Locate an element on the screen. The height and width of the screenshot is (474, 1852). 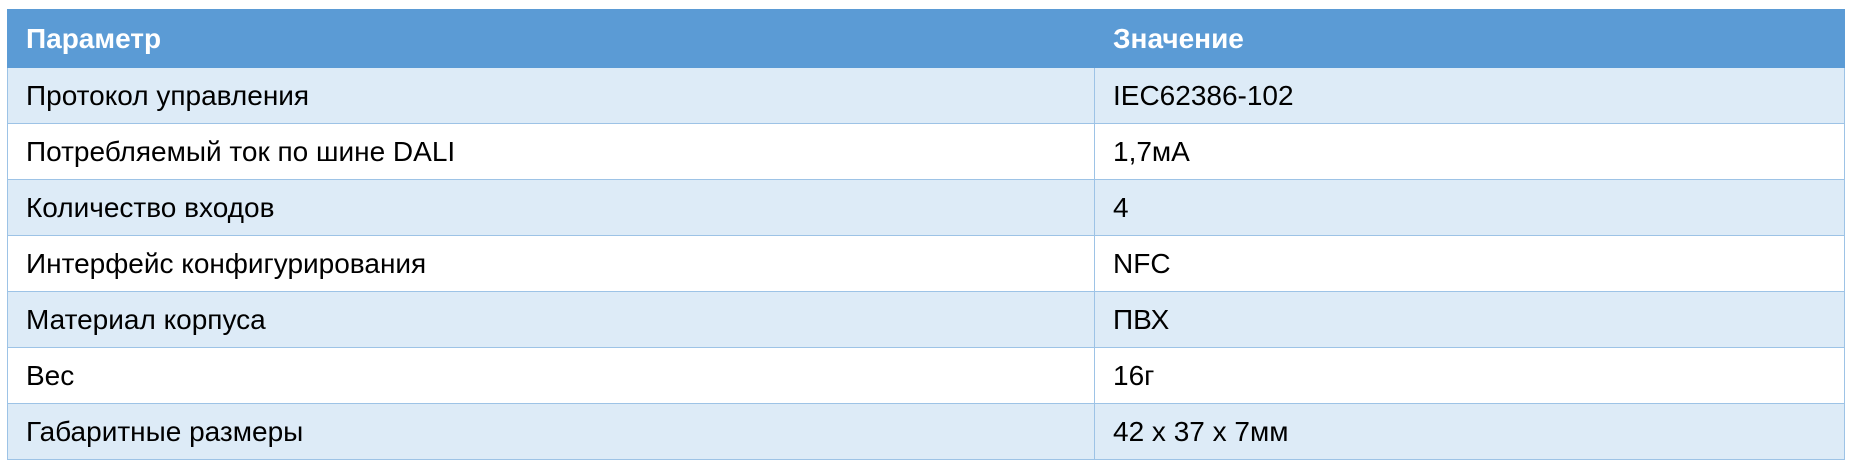
parameter-cell: Потребляемый ток по шине DALI is located at coordinates (551, 151).